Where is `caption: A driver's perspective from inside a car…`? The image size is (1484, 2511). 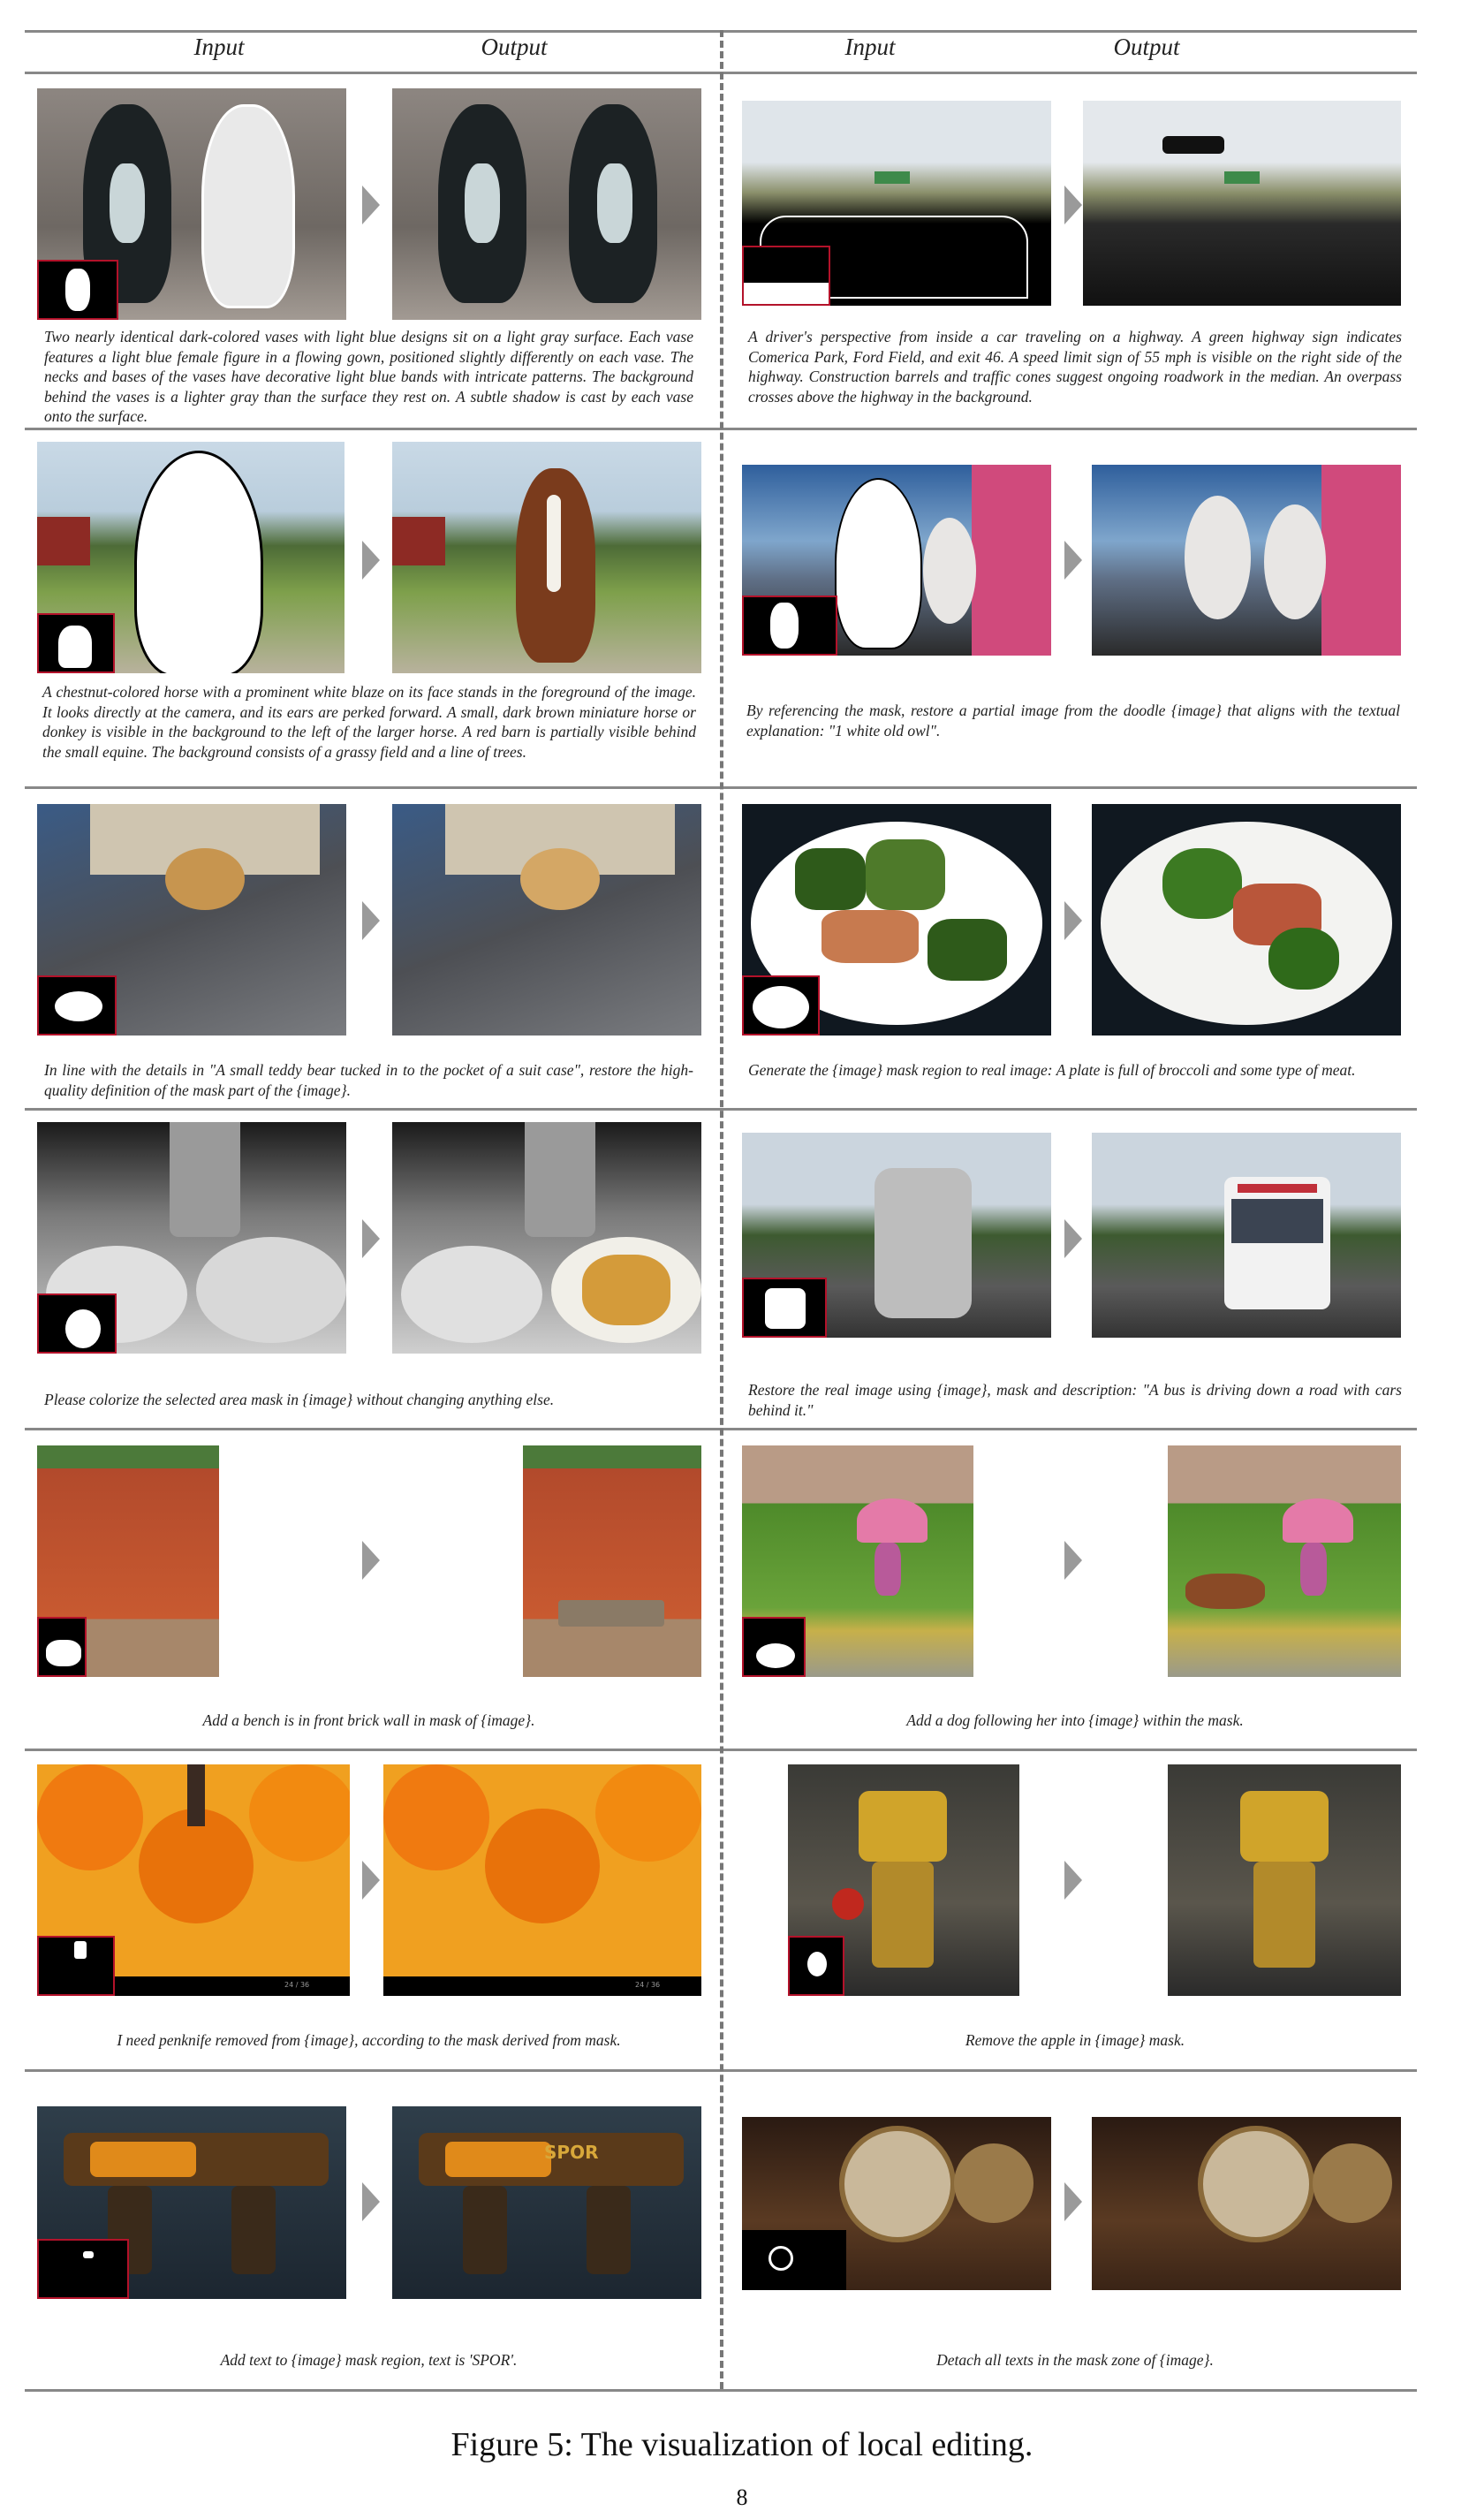 caption: A driver's perspective from inside a car… is located at coordinates (1075, 367).